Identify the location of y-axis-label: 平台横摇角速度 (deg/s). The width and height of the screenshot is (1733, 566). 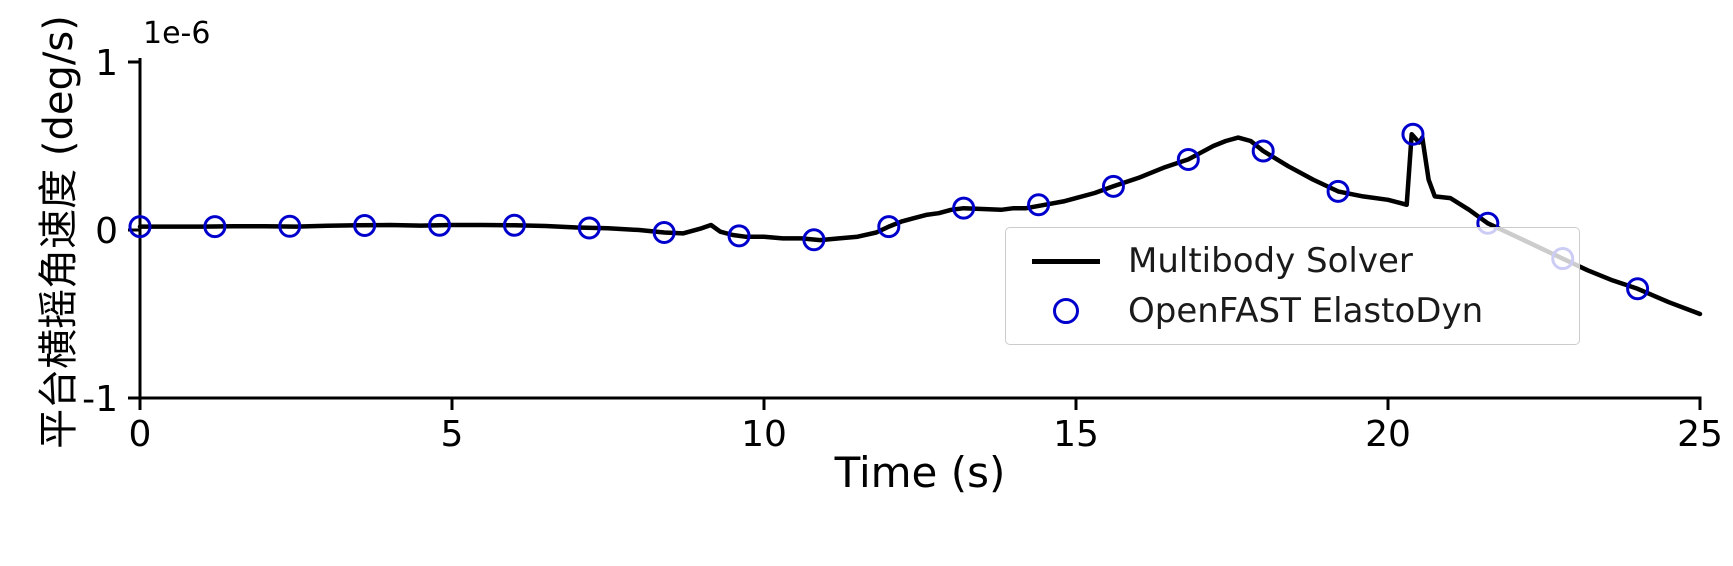
(59, 232).